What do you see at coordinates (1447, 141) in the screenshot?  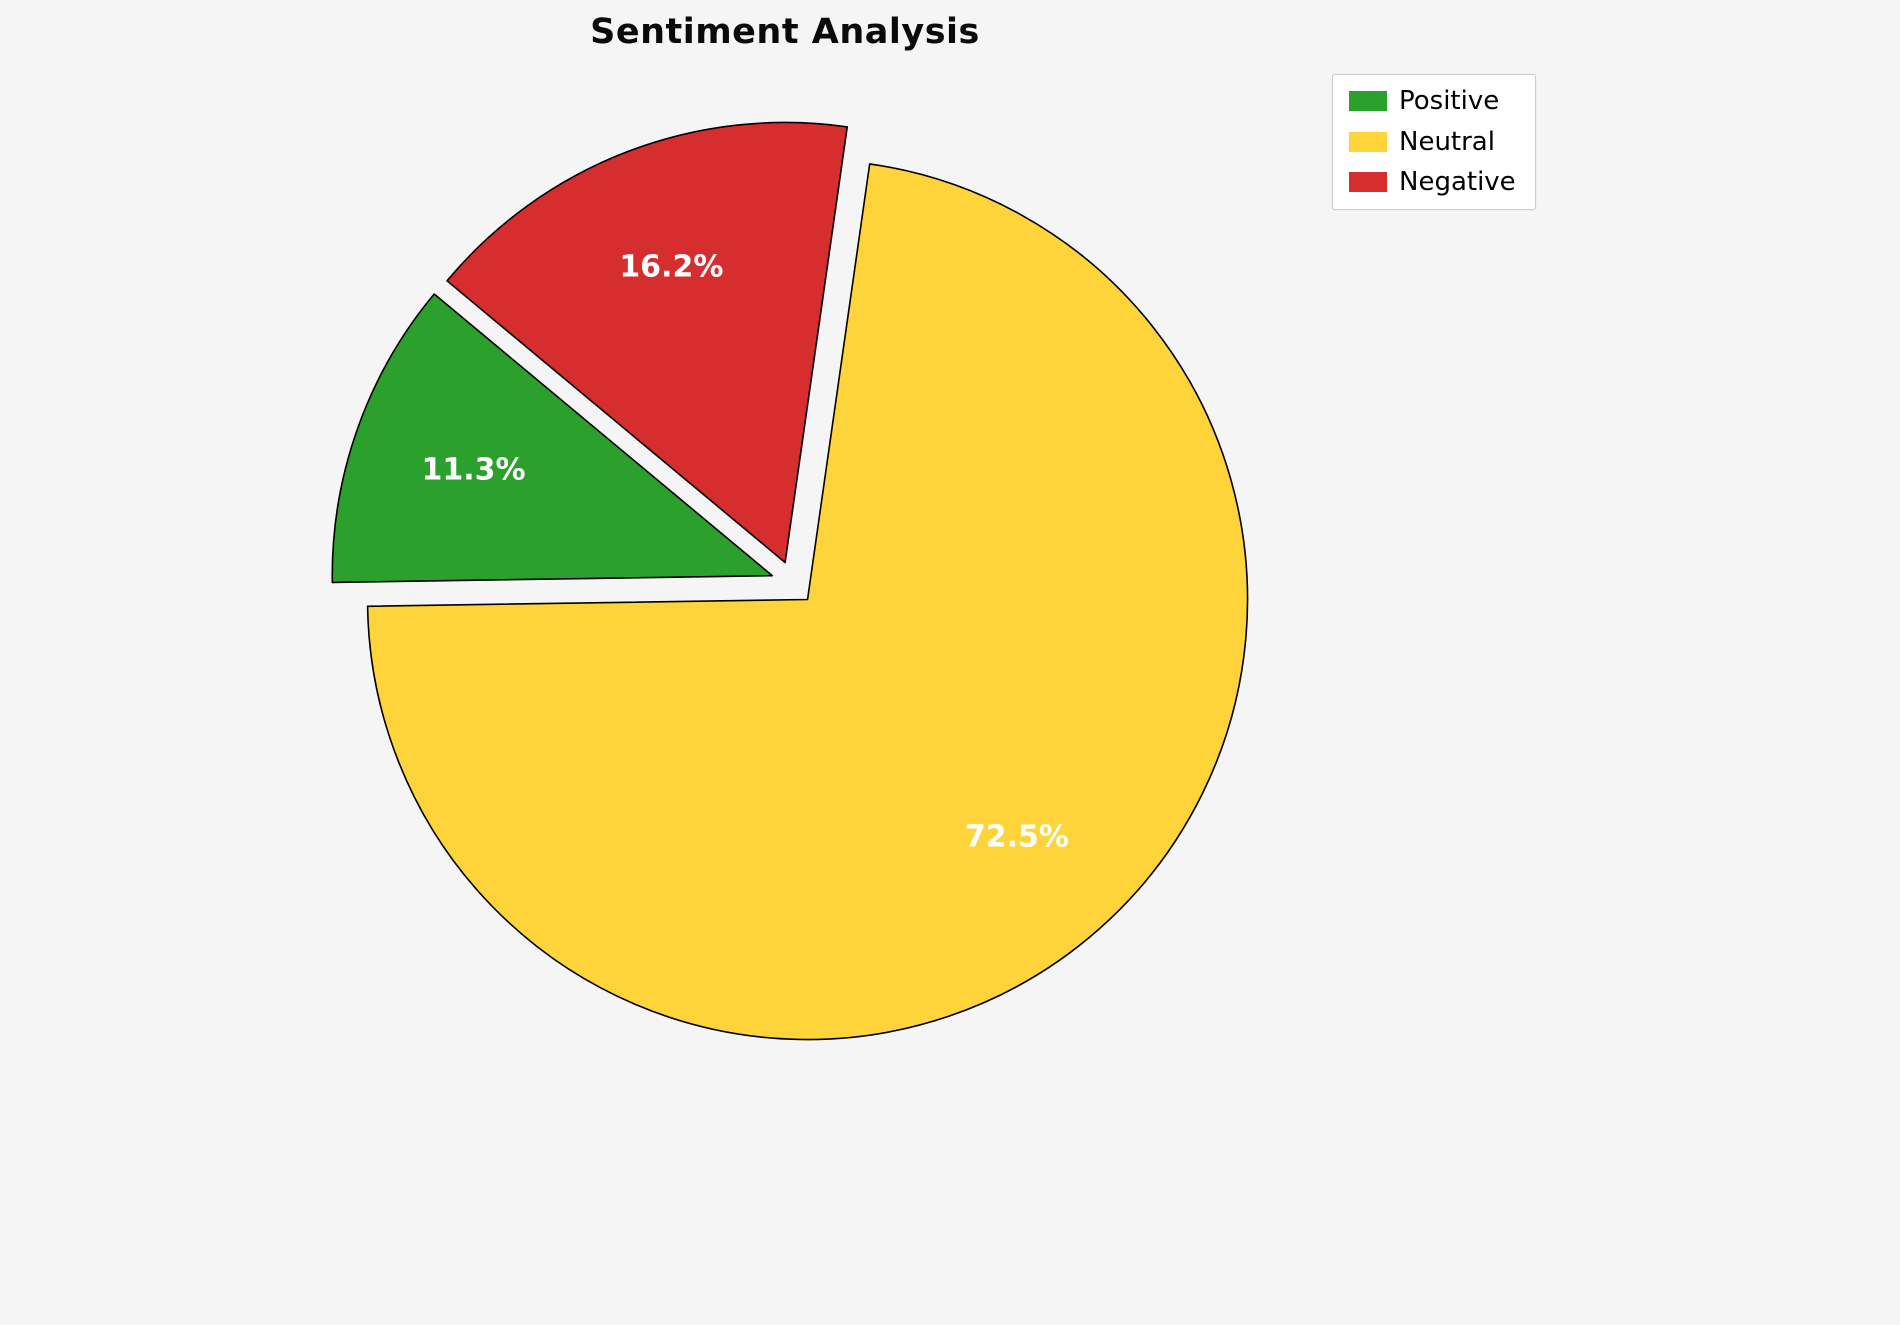 I see `legend-label-neutral: Neutral` at bounding box center [1447, 141].